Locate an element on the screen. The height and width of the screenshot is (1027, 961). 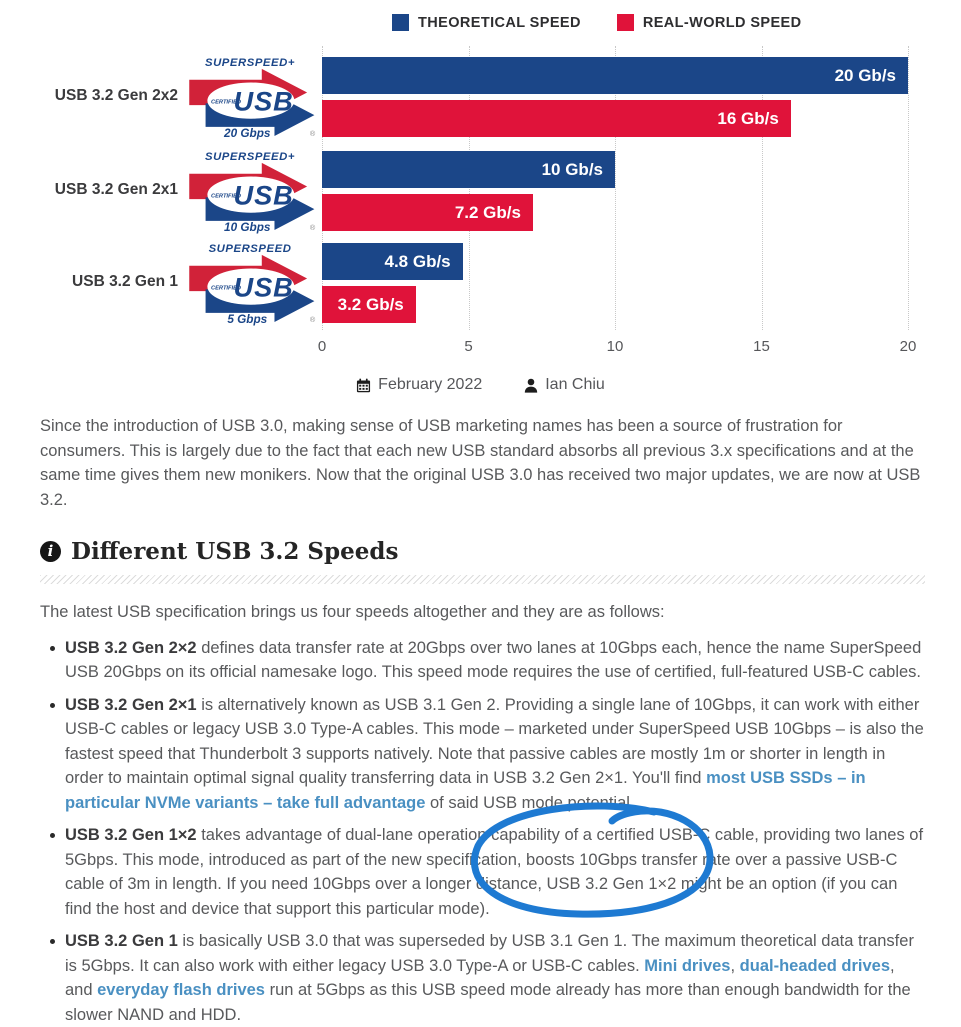
bullet-text: of said USB mode potential. is located at coordinates (529, 803).